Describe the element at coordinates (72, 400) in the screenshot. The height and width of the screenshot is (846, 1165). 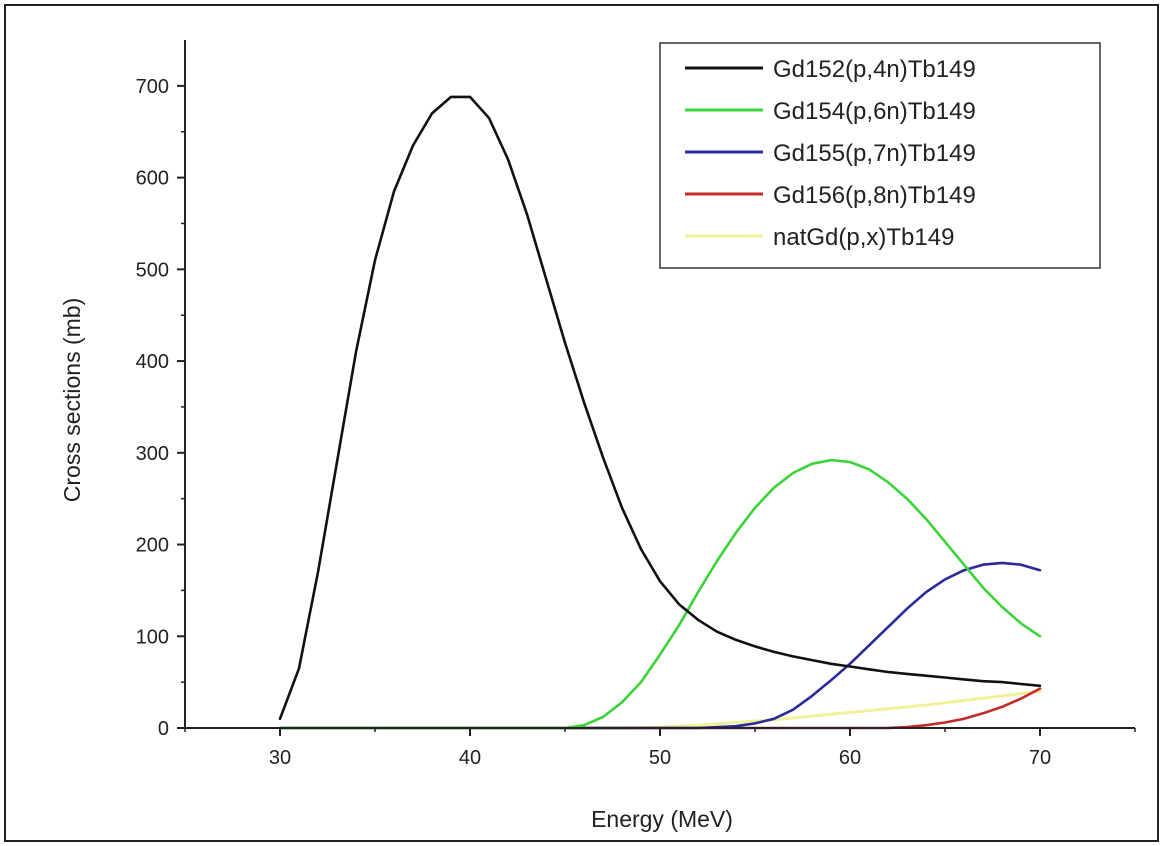
I see `y-axis-title: Cross sections (mb)` at that location.